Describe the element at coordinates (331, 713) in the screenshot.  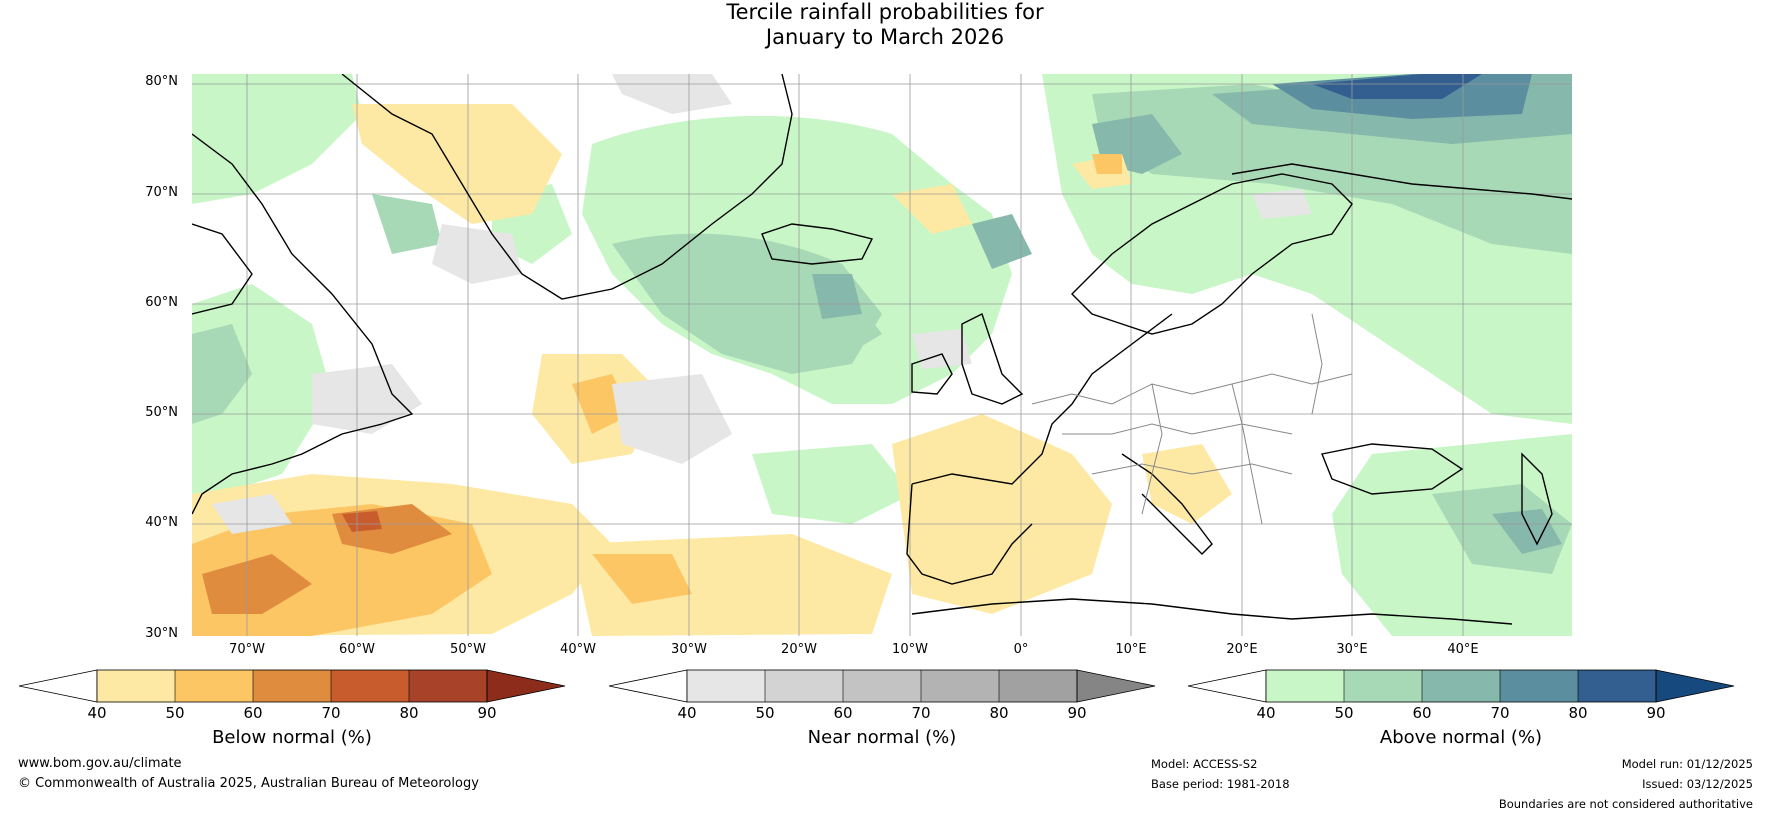
I see `cbar0-tick-70: 70` at that location.